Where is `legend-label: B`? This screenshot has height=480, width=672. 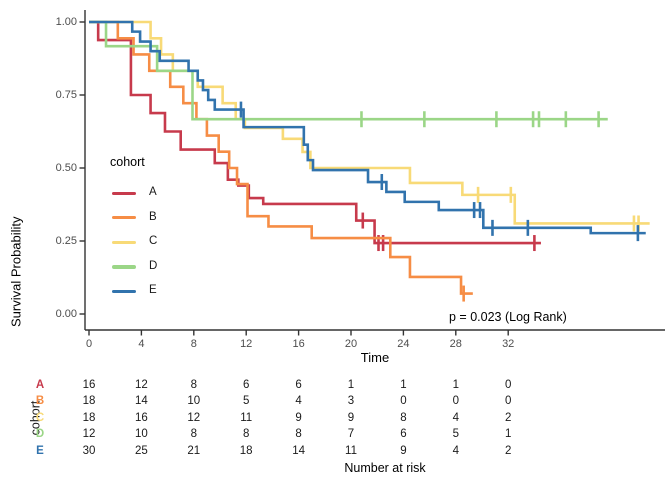 legend-label: B is located at coordinates (153, 216).